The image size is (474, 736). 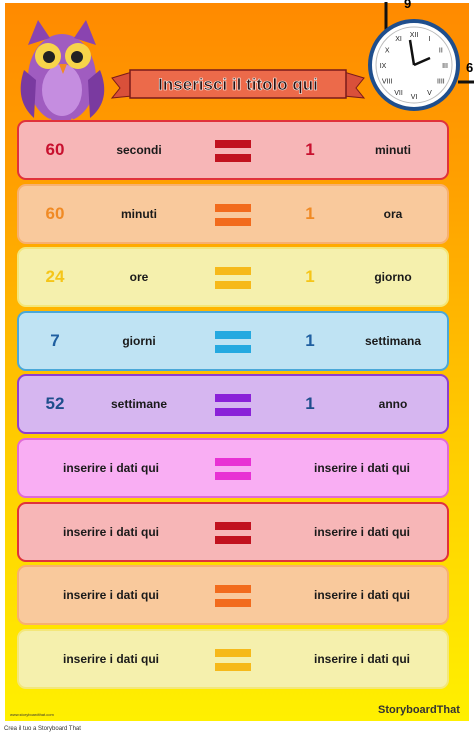 What do you see at coordinates (32, 714) in the screenshot?
I see `footer-url: www.storyboardthat.com` at bounding box center [32, 714].